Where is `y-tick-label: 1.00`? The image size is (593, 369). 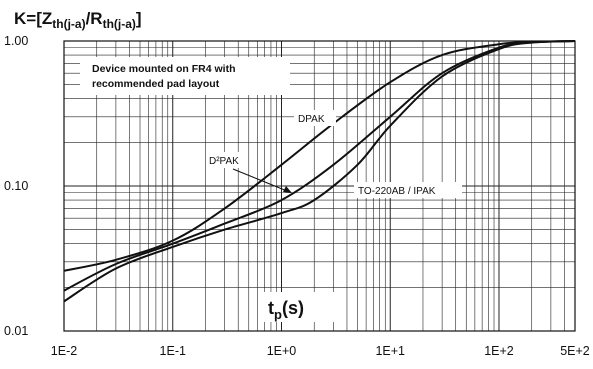 y-tick-label: 1.00 is located at coordinates (16, 41).